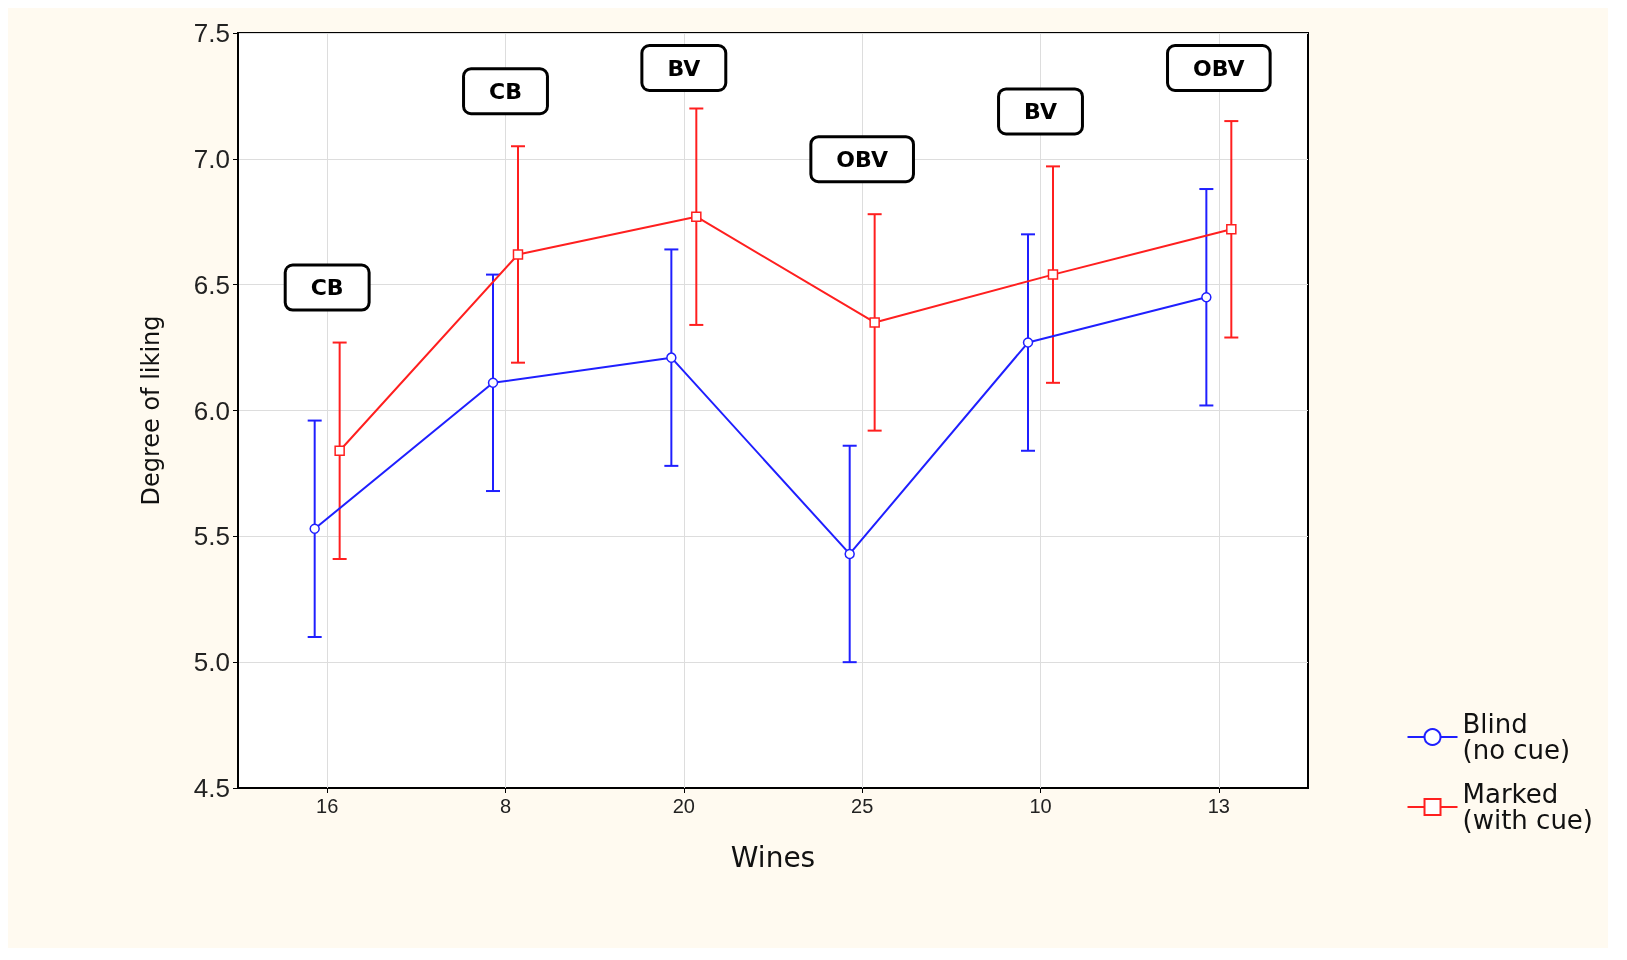 This screenshot has width=1627, height=960. I want to click on y-tick-label: 5.0, so click(211, 662).